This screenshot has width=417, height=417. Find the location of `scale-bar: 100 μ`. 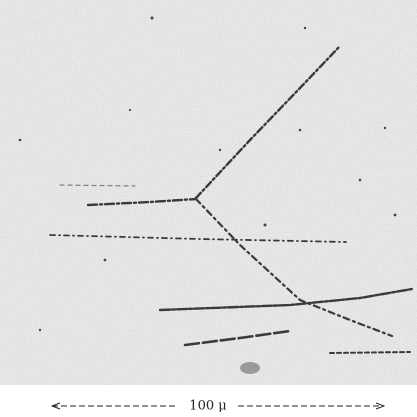

scale-bar: 100 μ is located at coordinates (218, 406).